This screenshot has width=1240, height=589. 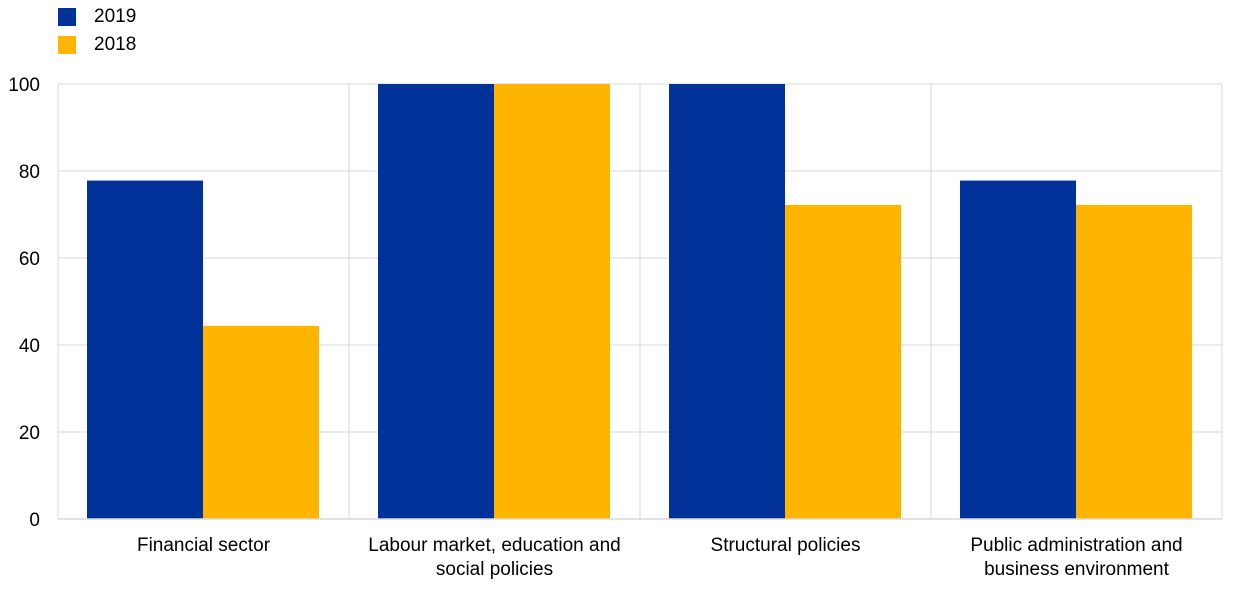 I want to click on category-label-2-line-0: Structural policies, so click(x=786, y=545).